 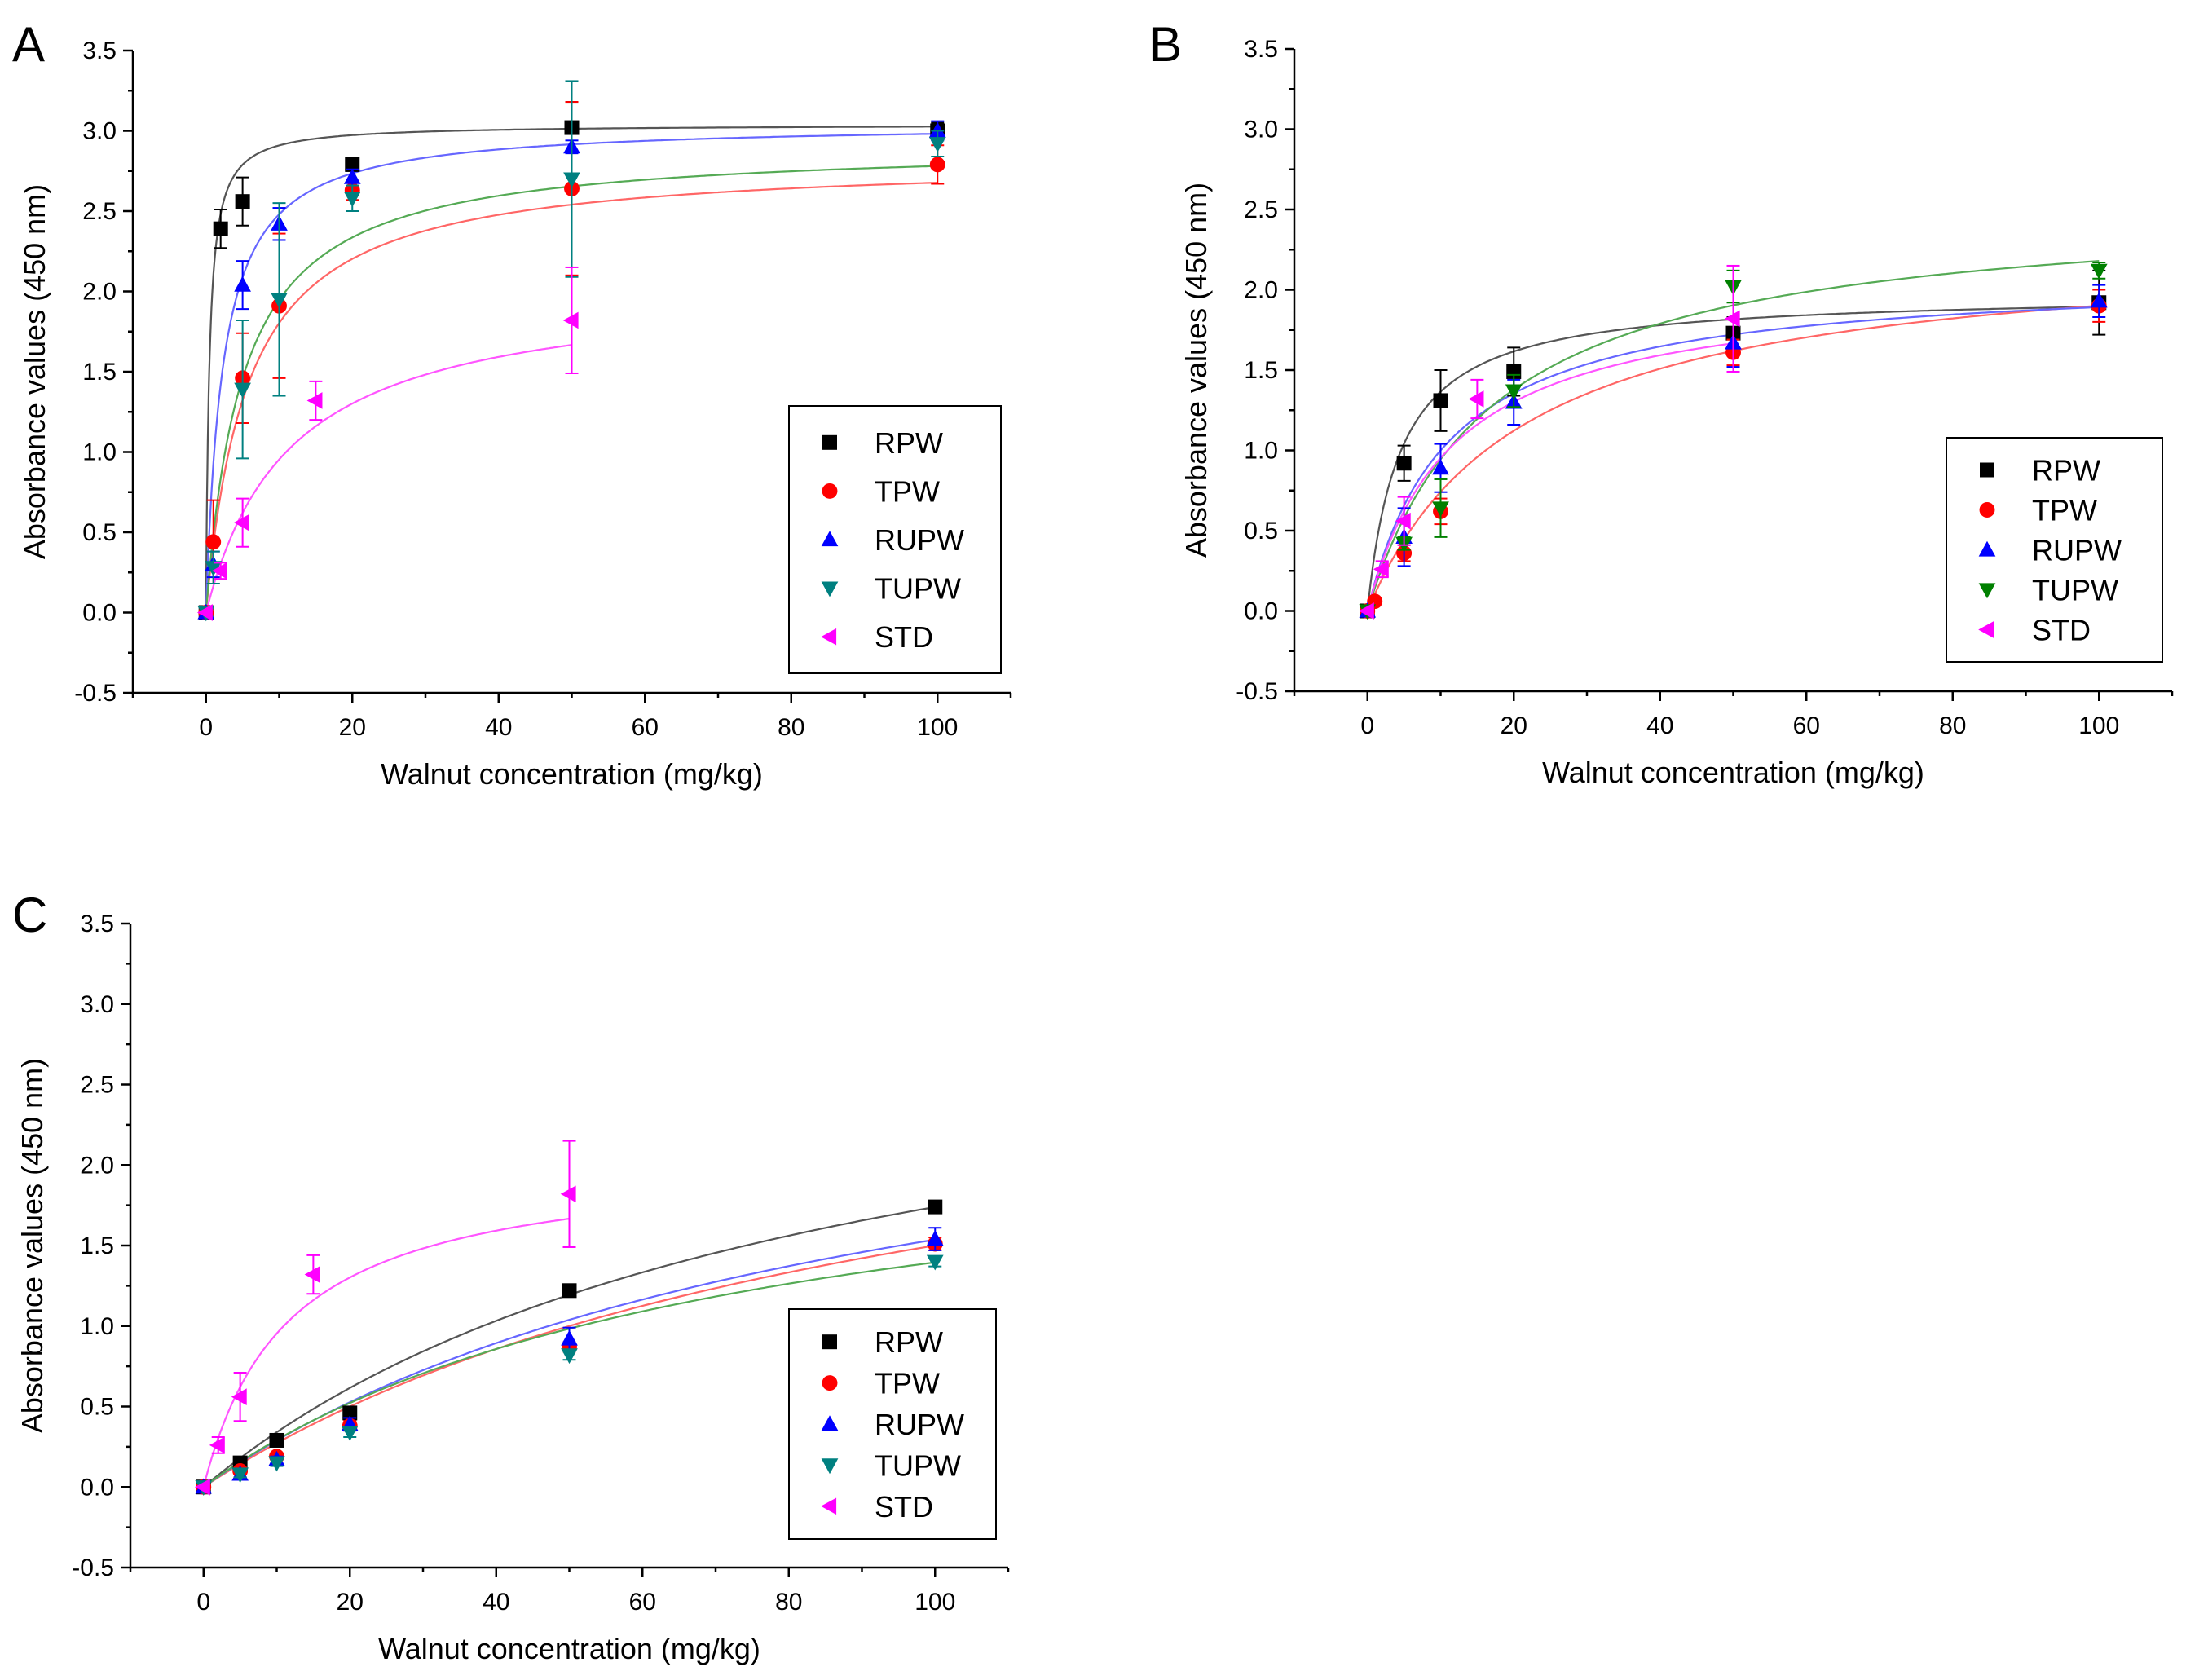 What do you see at coordinates (829, 1342) in the screenshot?
I see `legend-marker-rpw` at bounding box center [829, 1342].